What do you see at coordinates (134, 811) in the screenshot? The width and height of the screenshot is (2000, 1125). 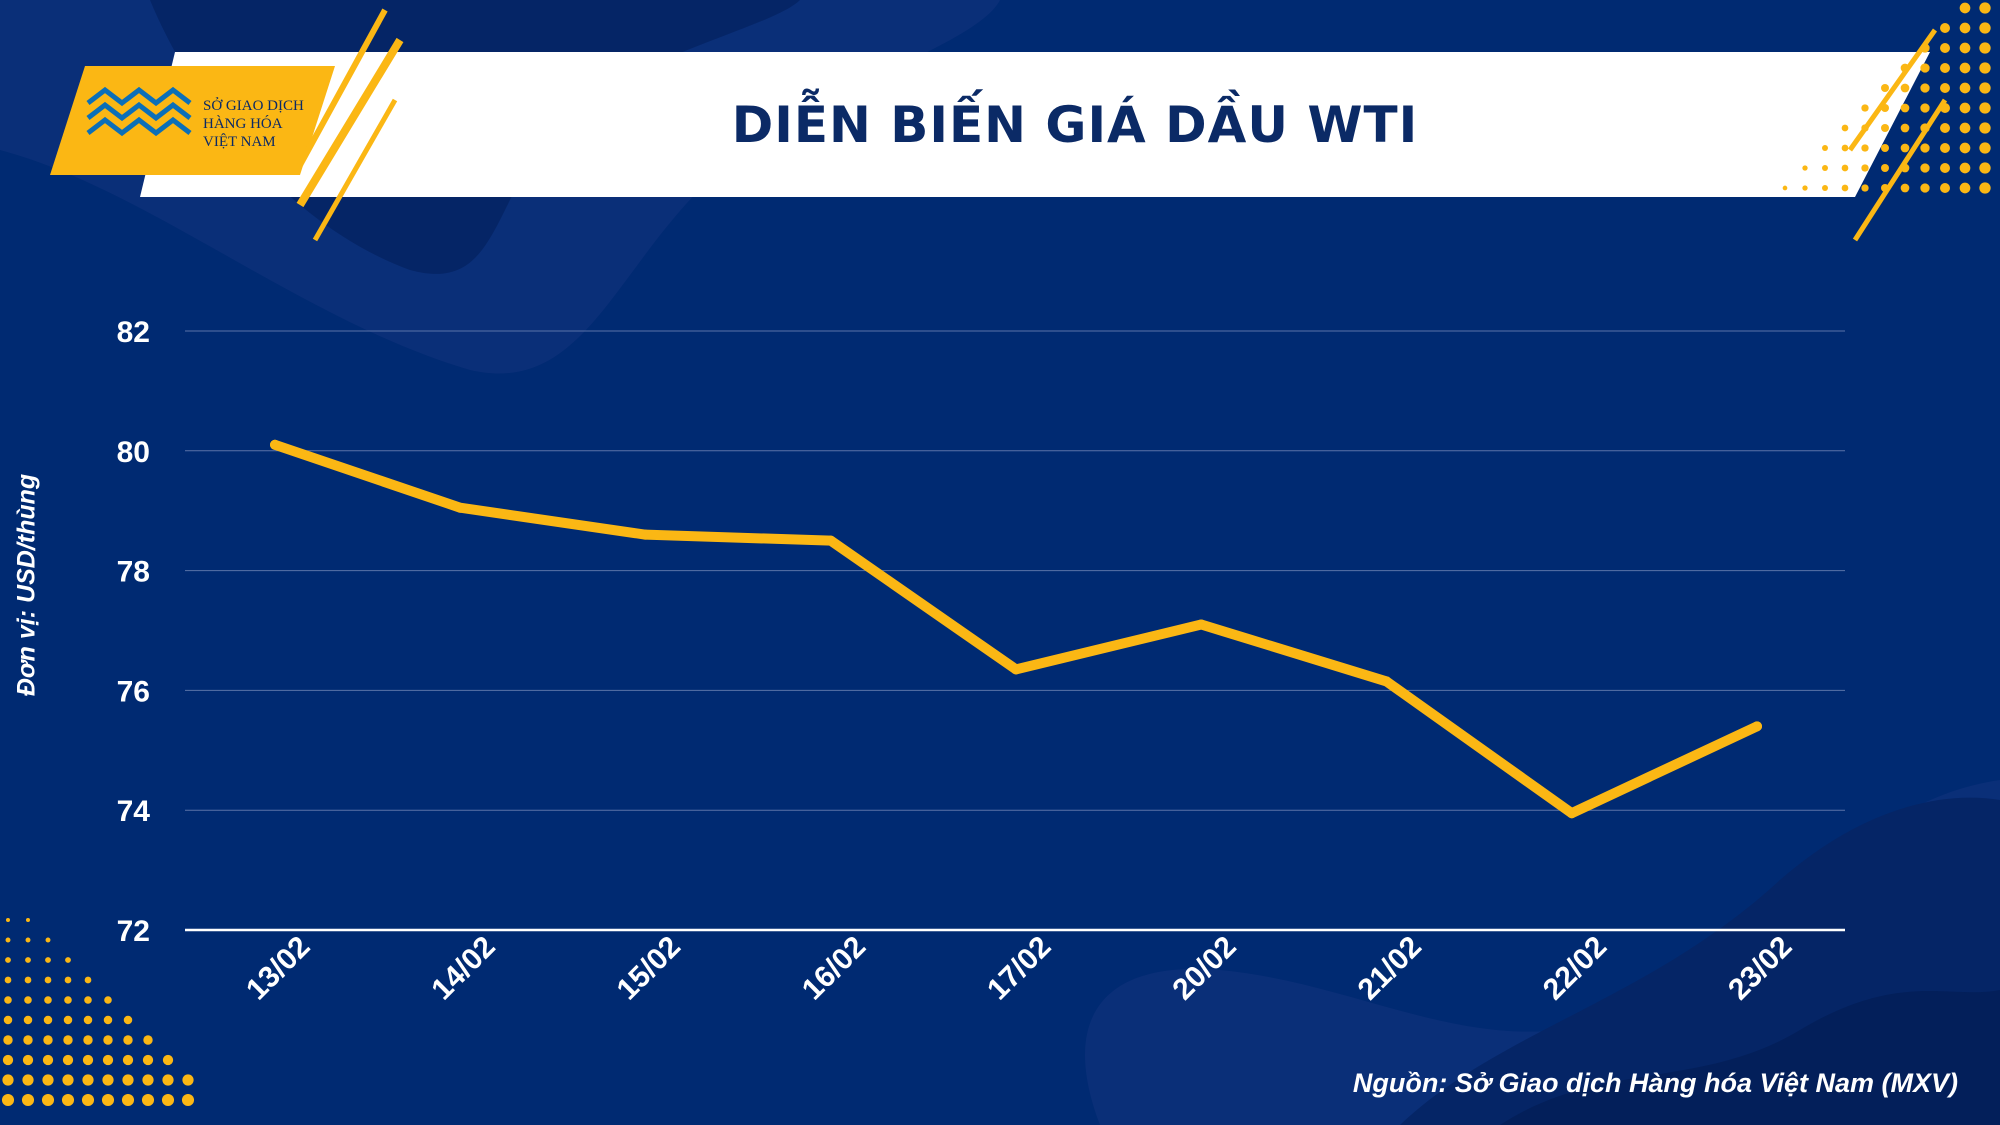 I see `y-tick-label: 74` at bounding box center [134, 811].